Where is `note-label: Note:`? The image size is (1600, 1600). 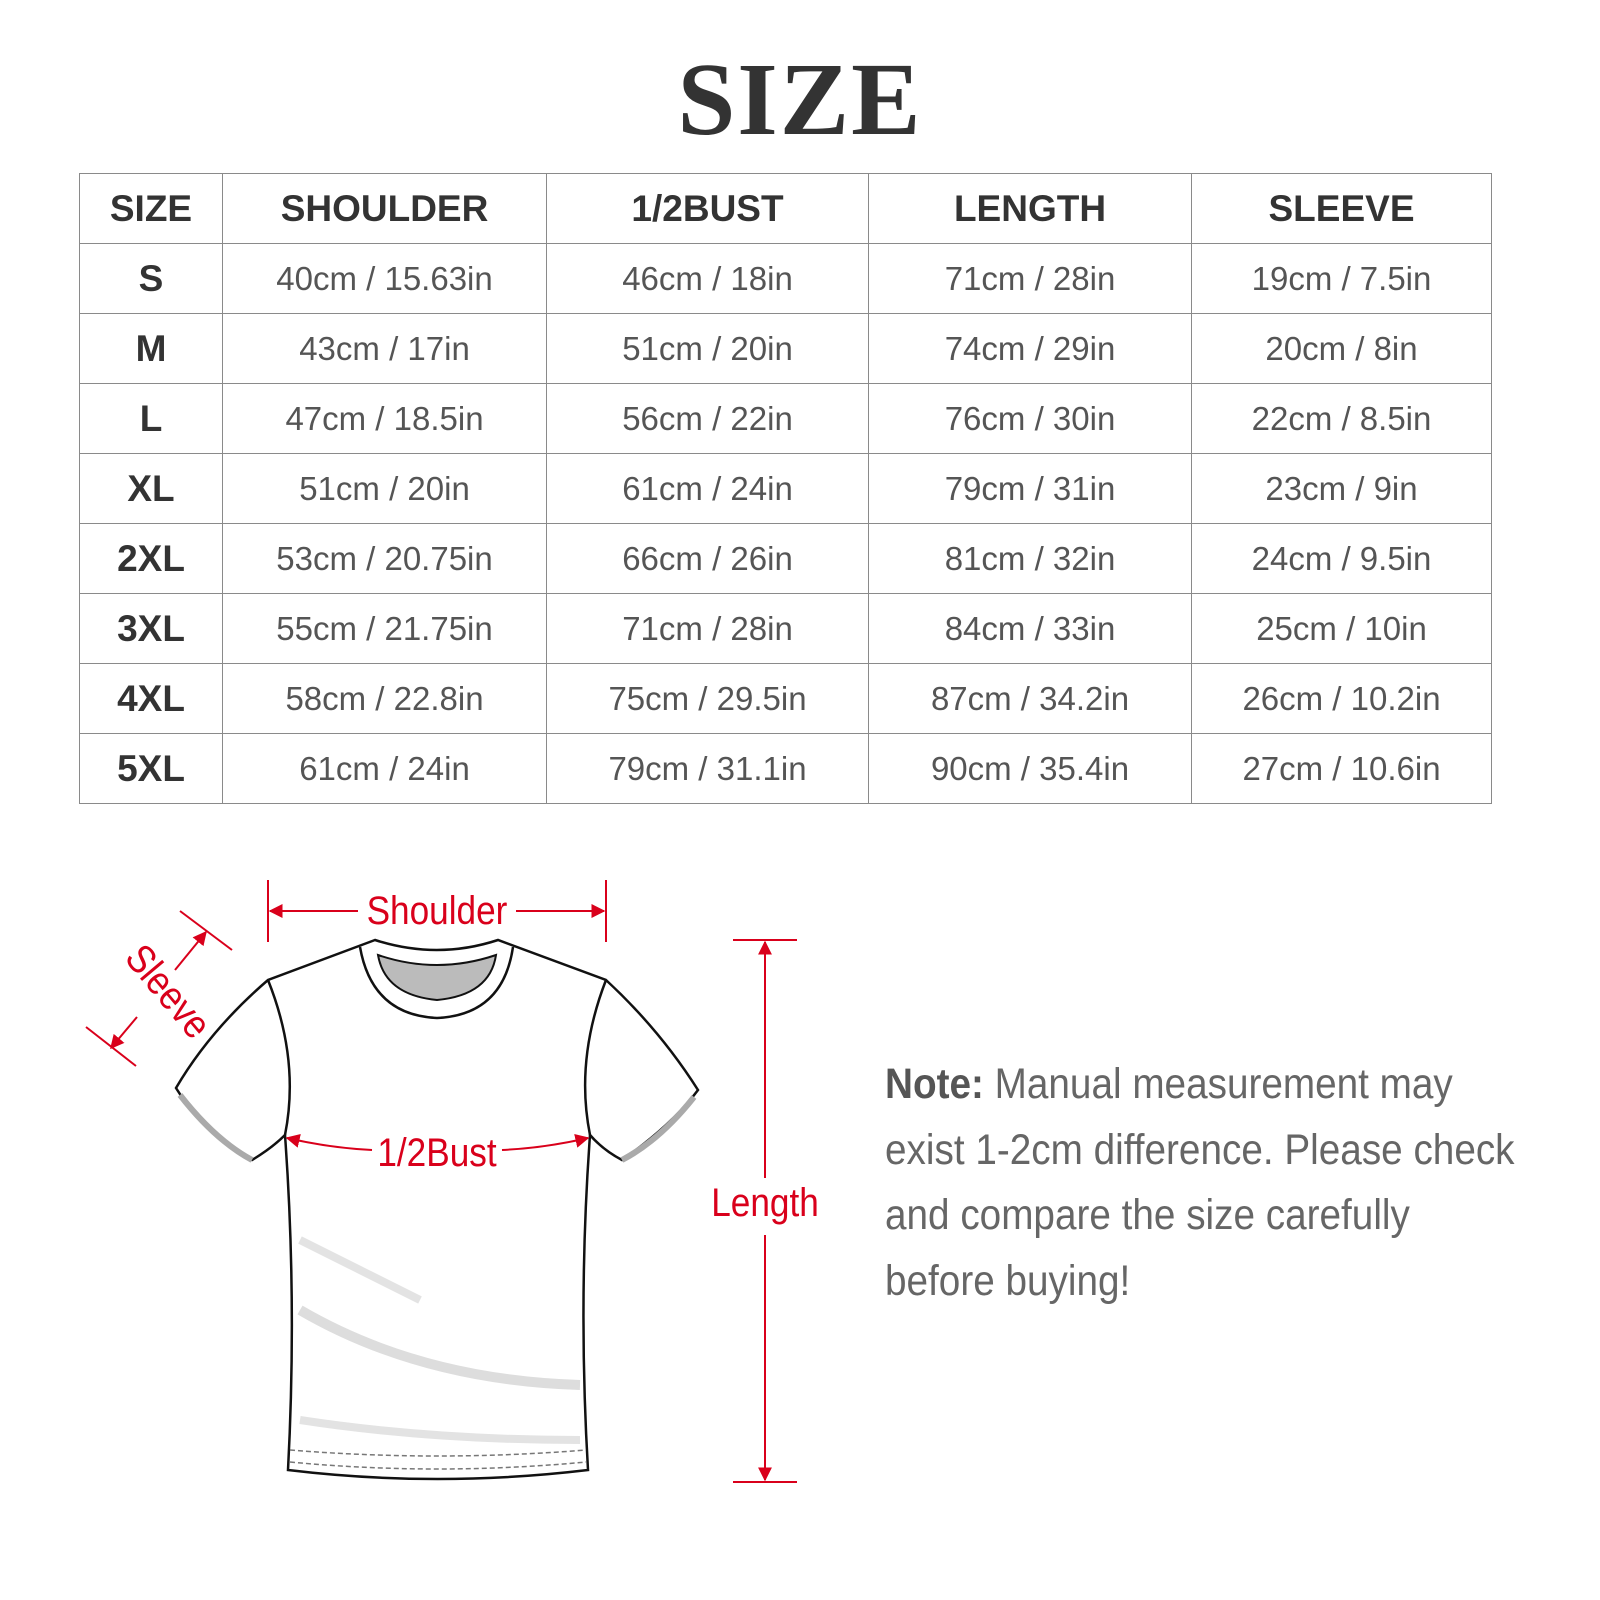
note-label: Note: is located at coordinates (934, 1084).